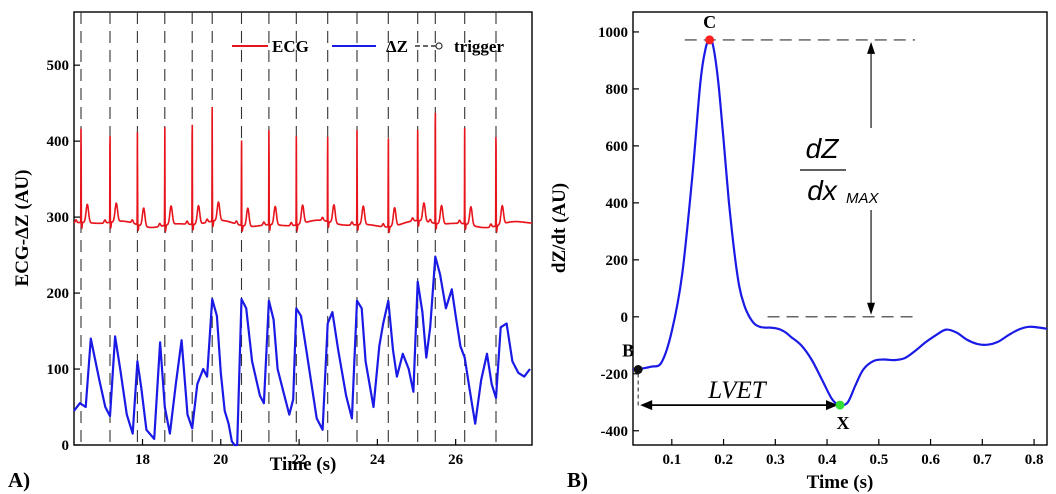 The image size is (1056, 494). What do you see at coordinates (832, 405) in the screenshot?
I see `lvet-arrow-head-right` at bounding box center [832, 405].